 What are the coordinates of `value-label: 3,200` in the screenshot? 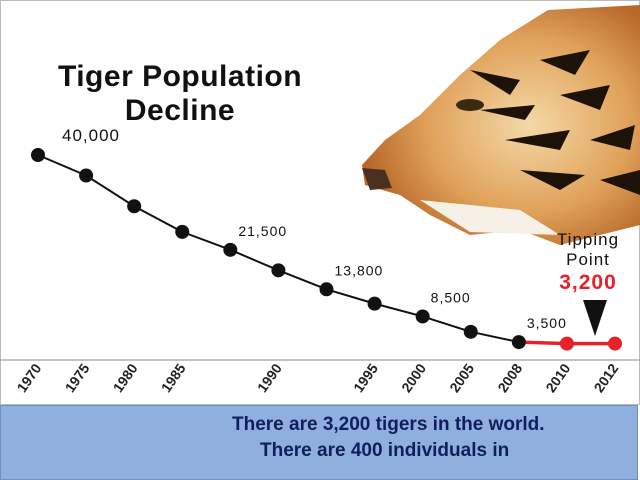 It's located at (588, 282).